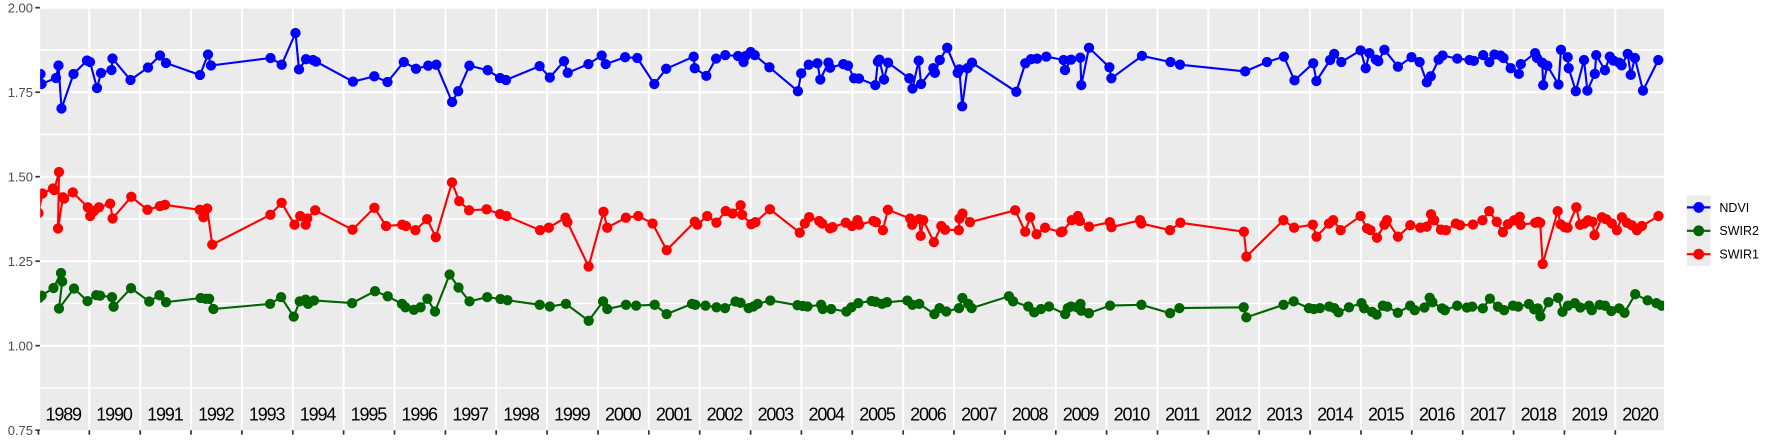  I want to click on svg-text: 2000, so click(623, 415).